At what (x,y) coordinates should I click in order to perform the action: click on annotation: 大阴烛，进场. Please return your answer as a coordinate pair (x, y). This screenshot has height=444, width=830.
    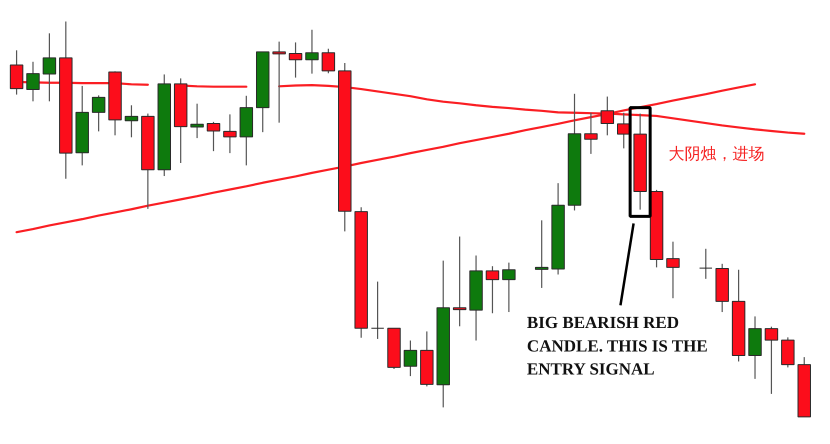
    Looking at the image, I should click on (716, 154).